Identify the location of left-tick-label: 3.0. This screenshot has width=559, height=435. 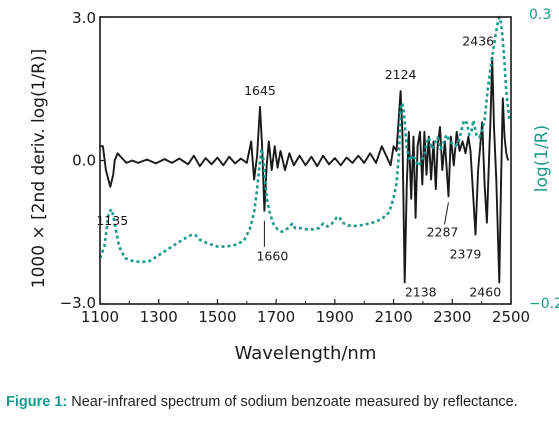
(84, 18).